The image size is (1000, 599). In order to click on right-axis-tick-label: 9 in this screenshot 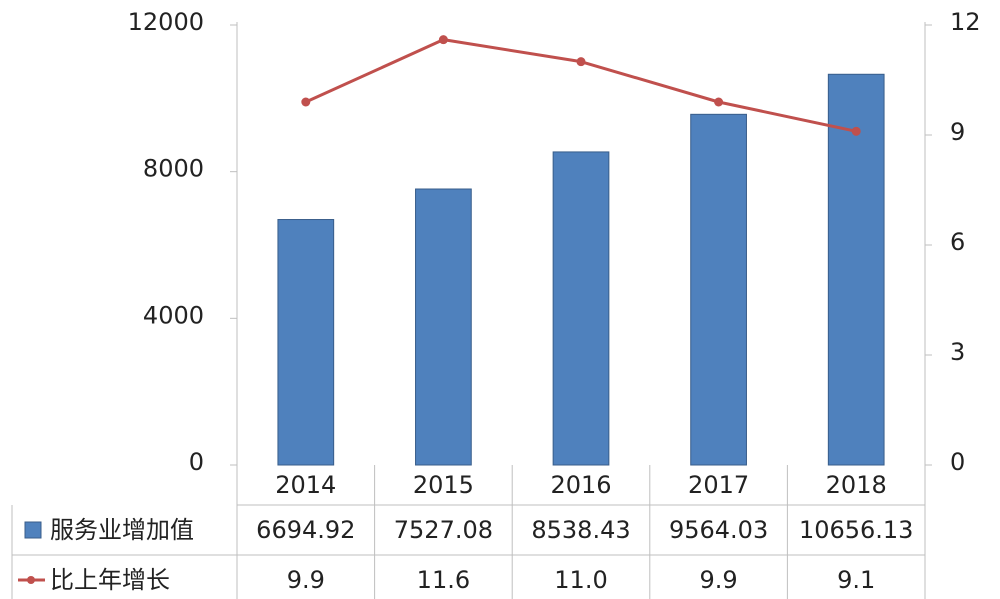, I will do `click(957, 132)`.